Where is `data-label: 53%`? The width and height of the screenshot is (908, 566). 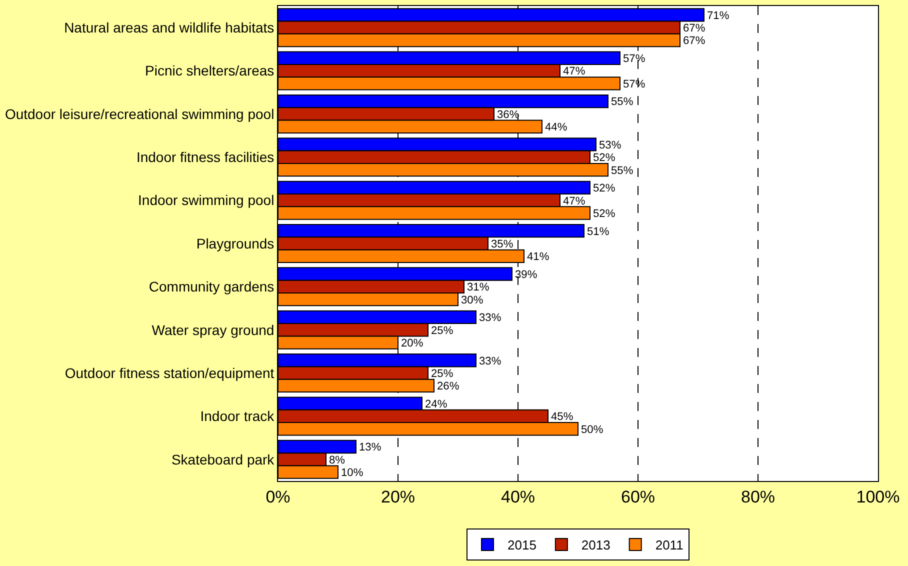 data-label: 53% is located at coordinates (610, 145).